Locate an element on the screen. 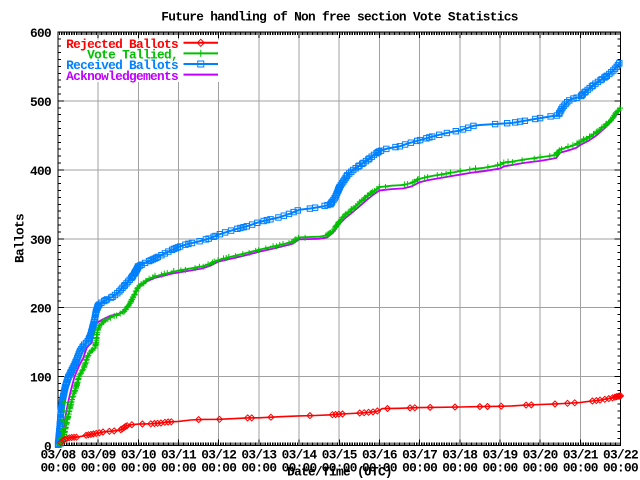 The height and width of the screenshot is (480, 640). svg-text: 03/08 is located at coordinates (58, 455).